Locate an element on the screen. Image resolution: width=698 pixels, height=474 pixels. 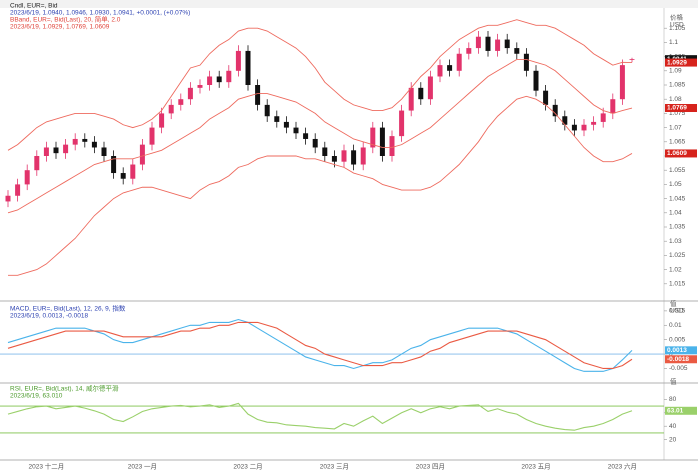
value-box-label: 1.0609 is located at coordinates (677, 153).